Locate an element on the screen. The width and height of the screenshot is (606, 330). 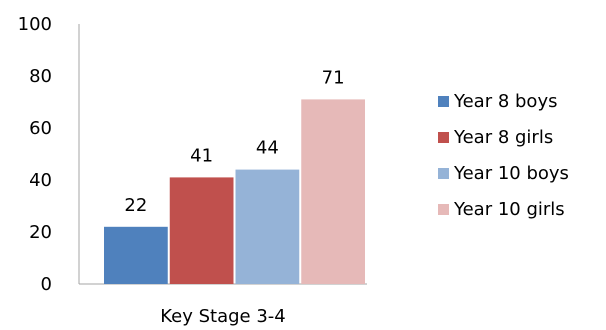
y-tick-label: 60 is located at coordinates (40, 128).